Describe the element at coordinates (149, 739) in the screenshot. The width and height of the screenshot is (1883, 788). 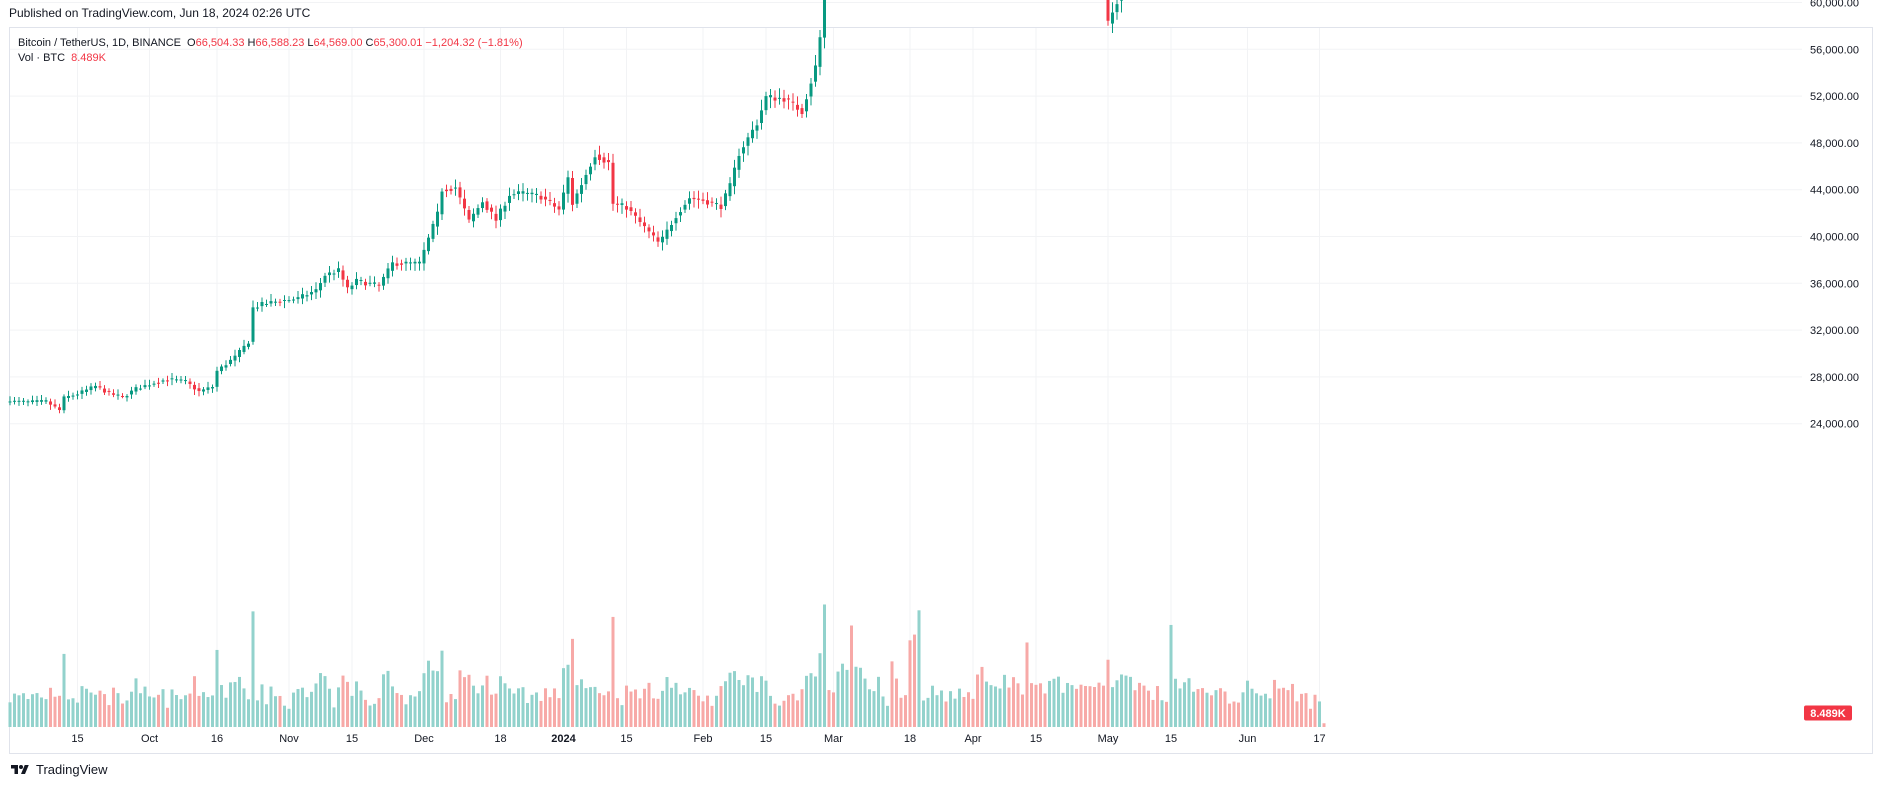
I see `time-tick-label: Oct` at that location.